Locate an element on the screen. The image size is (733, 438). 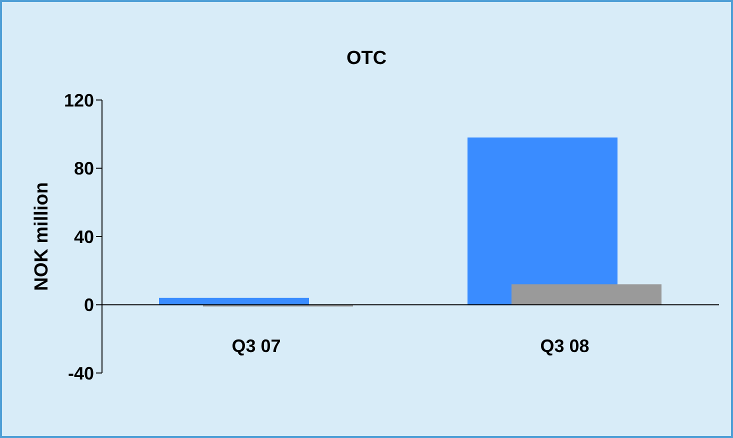
y-tick-label: 120 is located at coordinates (79, 100).